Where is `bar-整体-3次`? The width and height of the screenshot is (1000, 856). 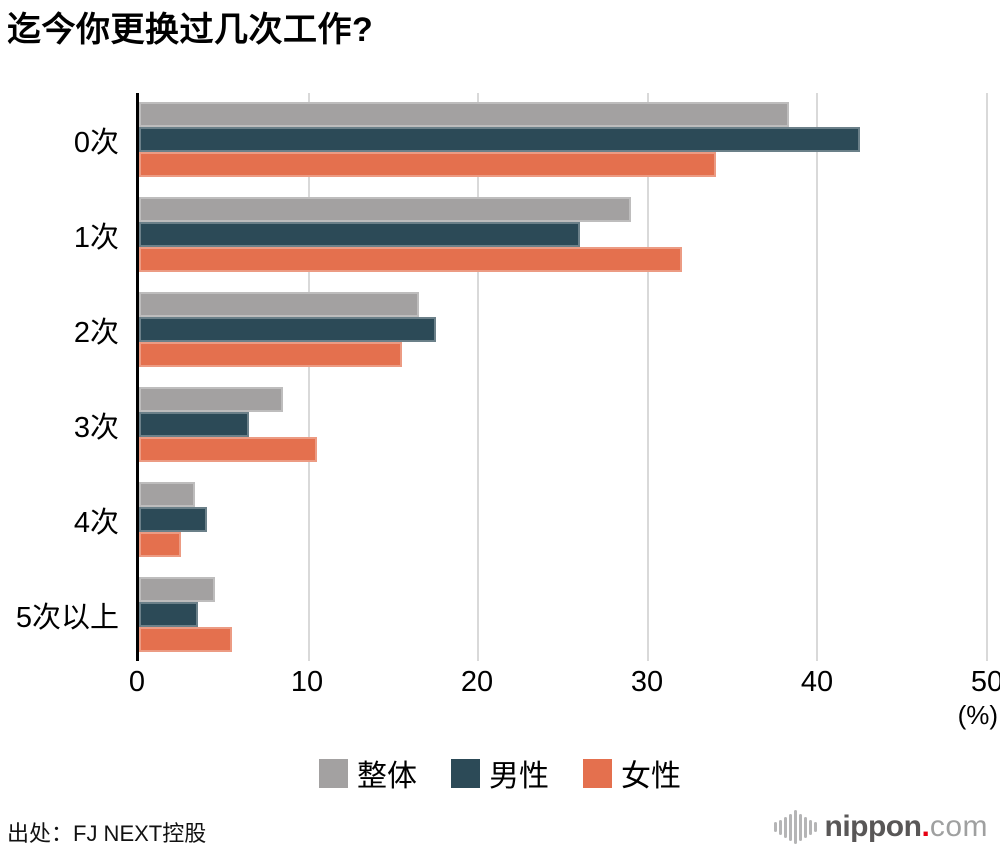
bar-整体-3次 is located at coordinates (211, 399).